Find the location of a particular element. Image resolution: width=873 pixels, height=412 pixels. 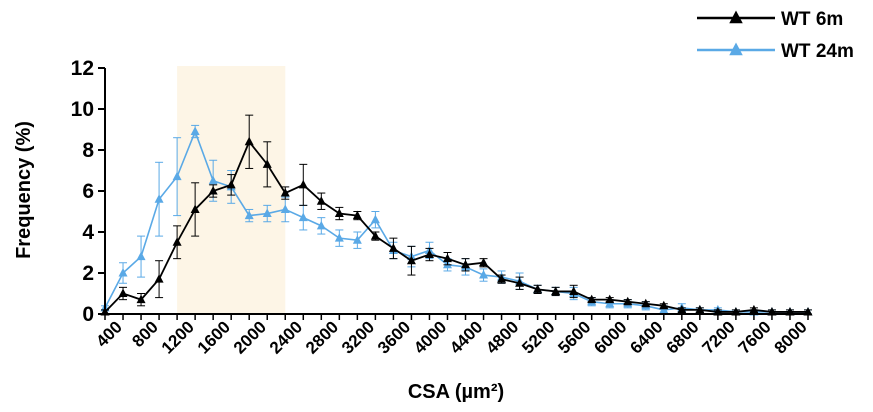

y-ticks: 0 2 4 6 8 10 12 is located at coordinates (88, 191).